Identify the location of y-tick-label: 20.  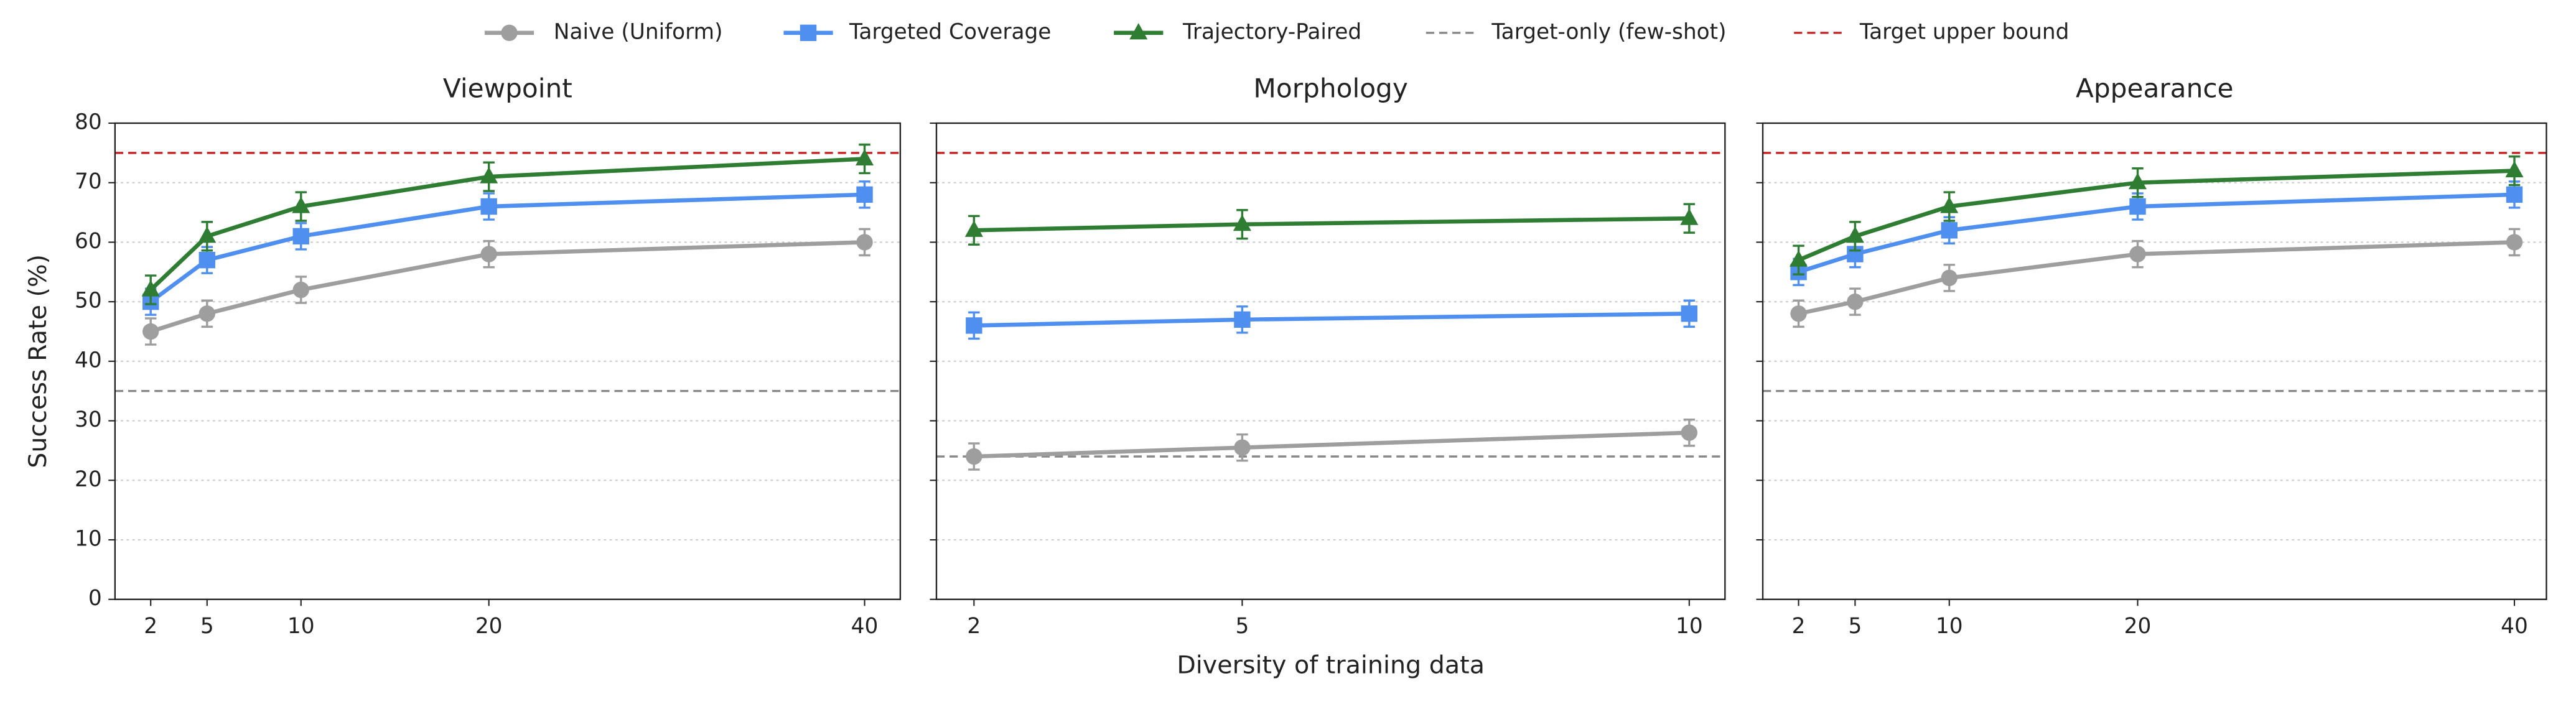
(88, 479).